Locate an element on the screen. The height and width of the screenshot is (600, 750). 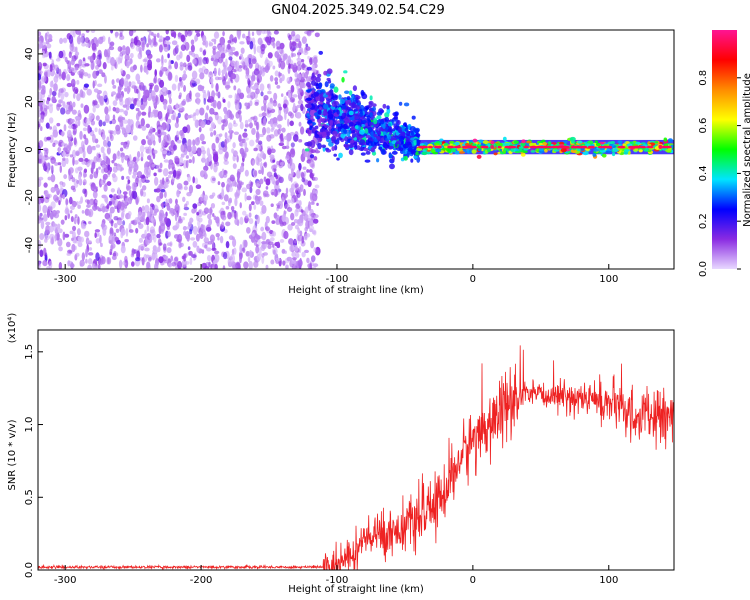
colorbar-tick-label: 0.0 is located at coordinates (703, 269).